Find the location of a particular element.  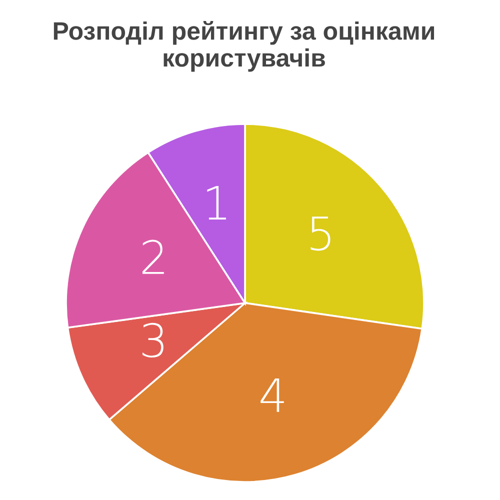

slice-label: 2 is located at coordinates (153, 257).